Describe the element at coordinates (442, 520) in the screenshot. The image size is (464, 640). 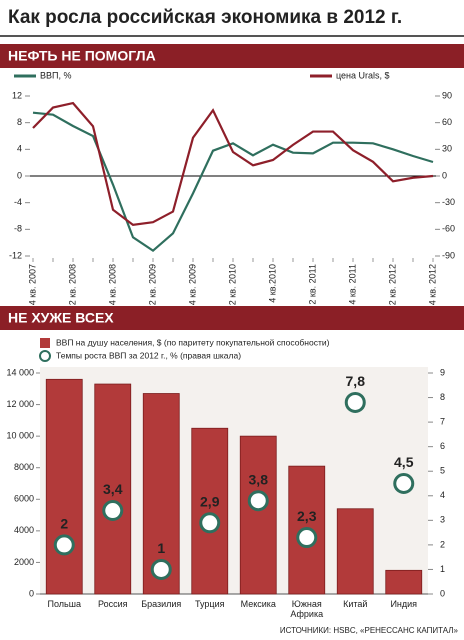
I see `y2-tick-label: 3` at that location.